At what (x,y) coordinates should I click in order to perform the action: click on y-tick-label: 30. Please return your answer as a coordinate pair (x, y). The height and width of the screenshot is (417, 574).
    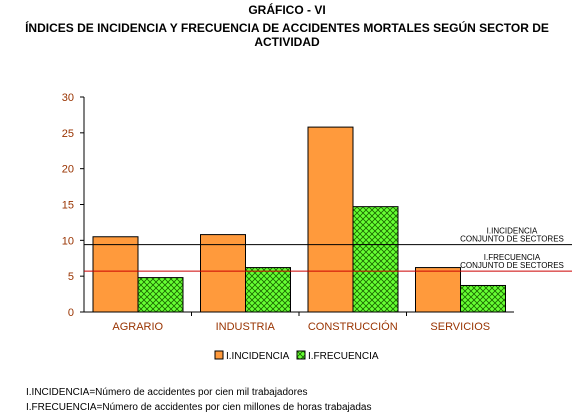
    Looking at the image, I should click on (68, 98).